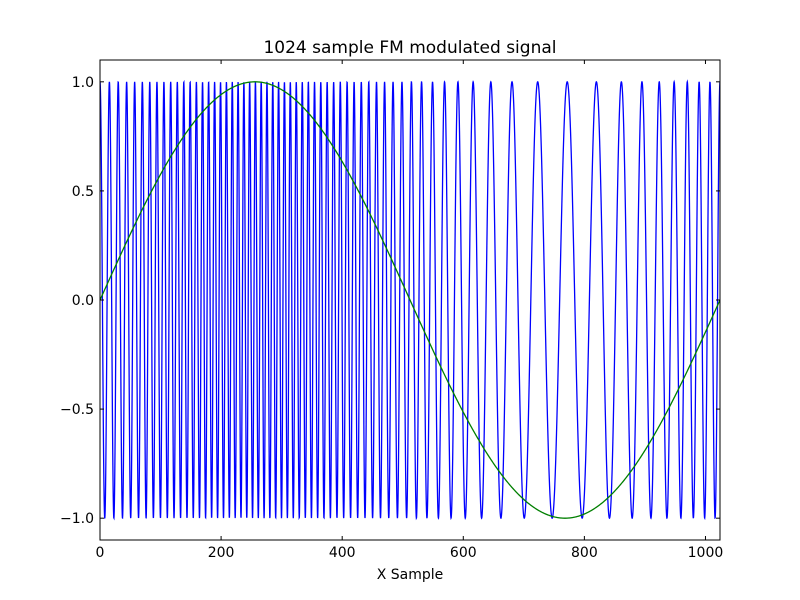  I want to click on x-tick-label: 600, so click(463, 553).